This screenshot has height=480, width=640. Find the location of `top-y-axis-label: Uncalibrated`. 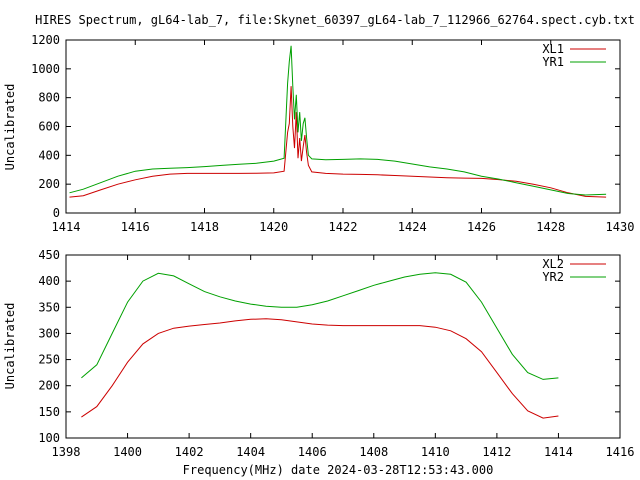

top-y-axis-label: Uncalibrated is located at coordinates (10, 127).